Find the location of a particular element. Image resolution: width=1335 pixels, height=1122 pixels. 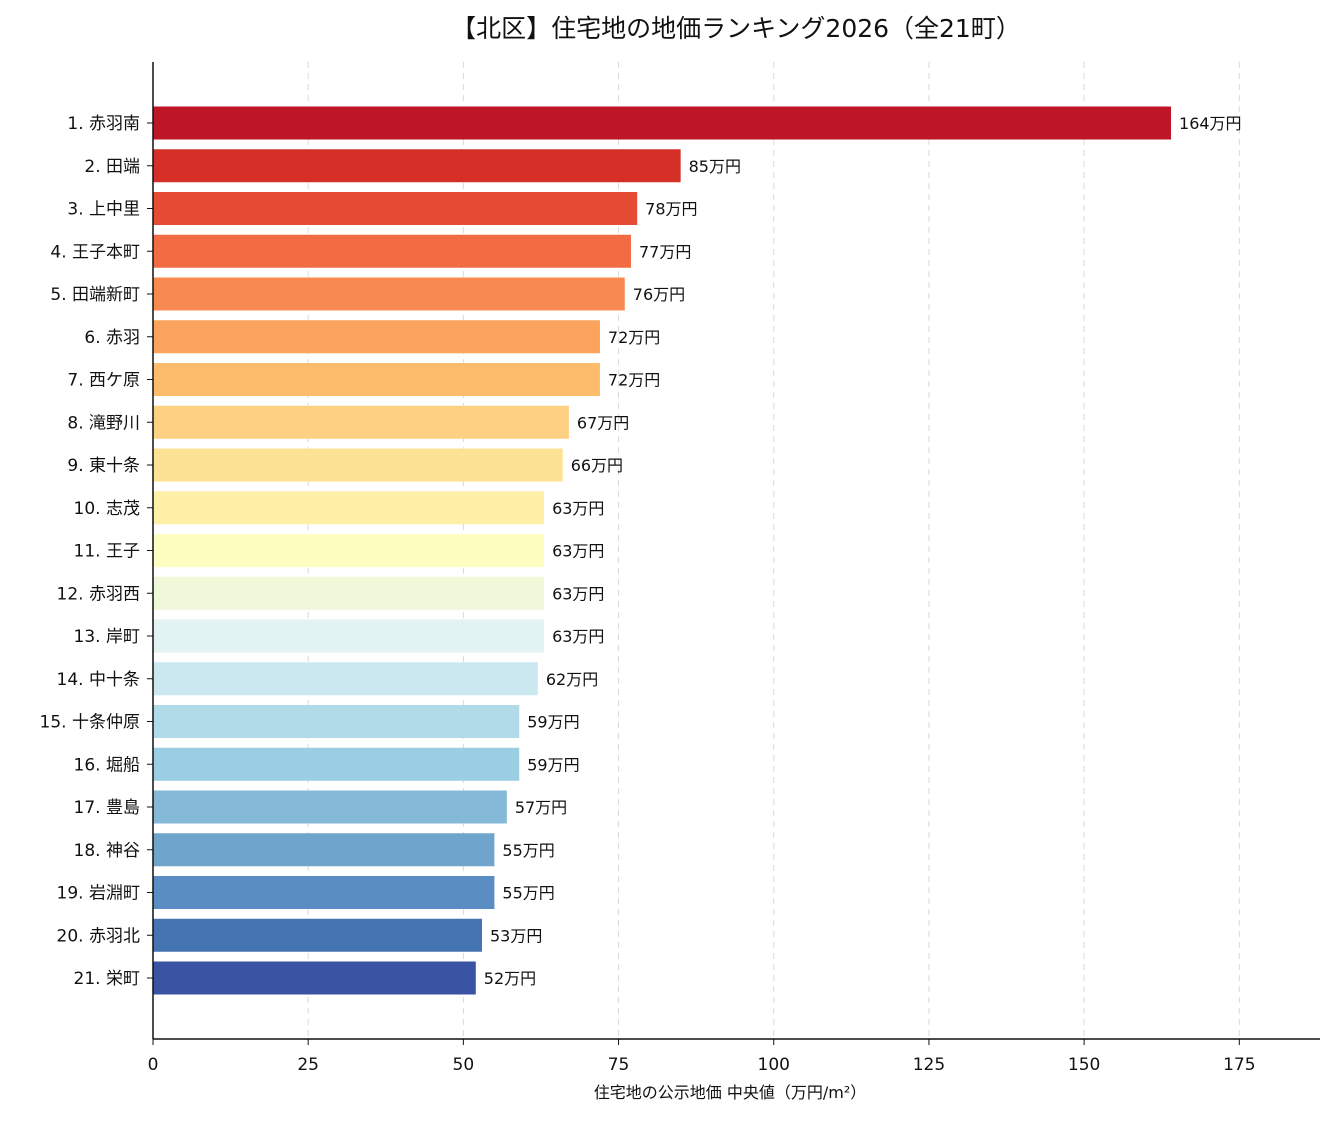

category-label: 10. 志茂 is located at coordinates (107, 509).